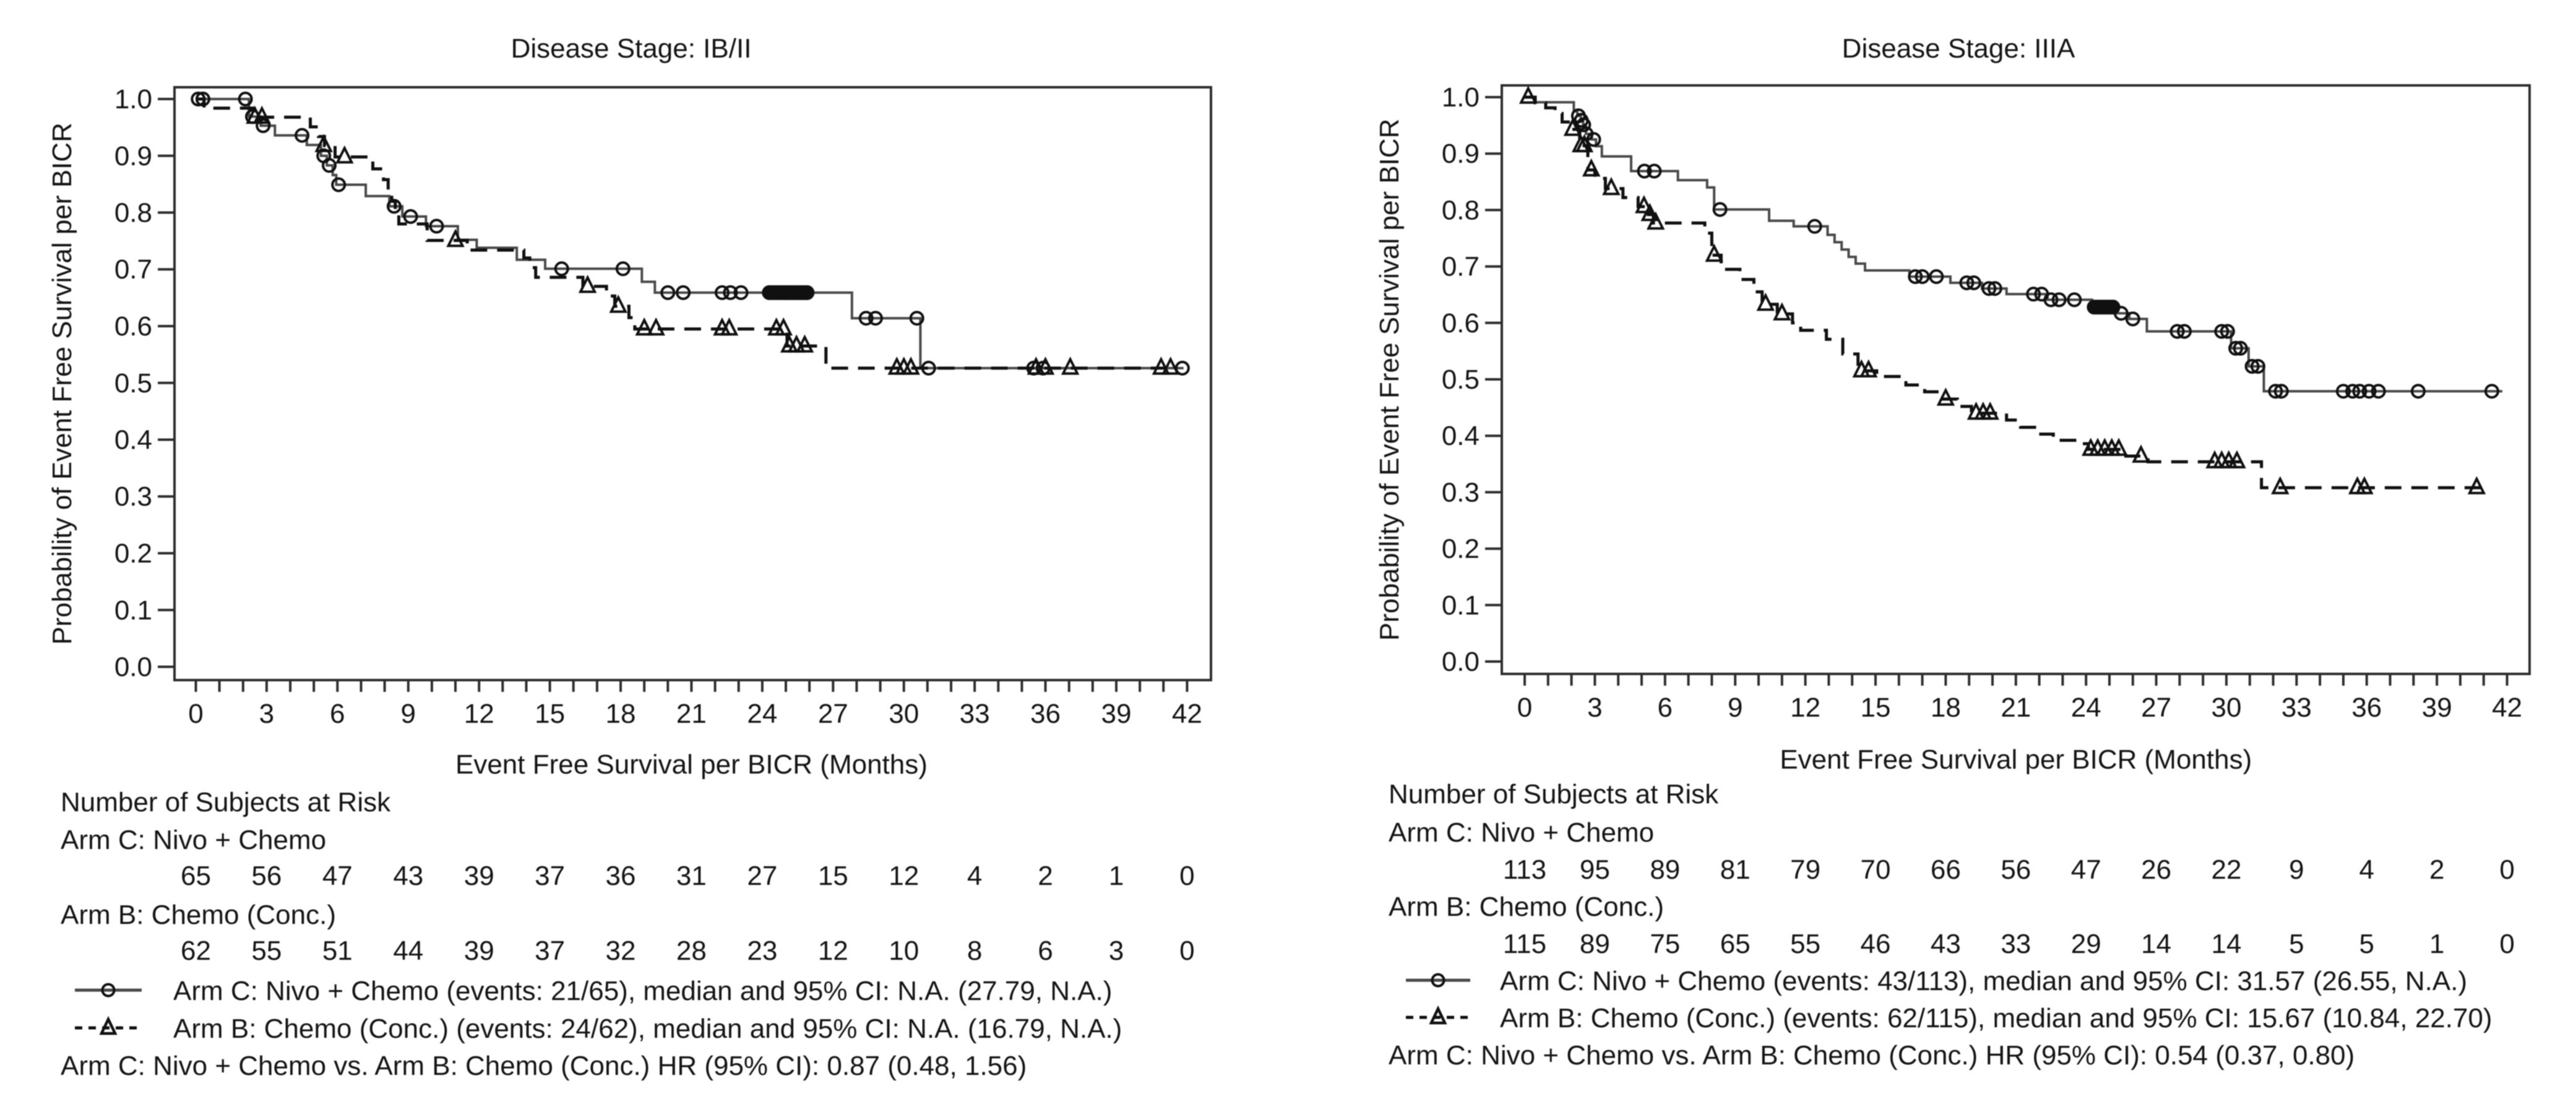 The width and height of the screenshot is (2576, 1117). What do you see at coordinates (2086, 944) in the screenshot?
I see `svg-text: 29` at bounding box center [2086, 944].